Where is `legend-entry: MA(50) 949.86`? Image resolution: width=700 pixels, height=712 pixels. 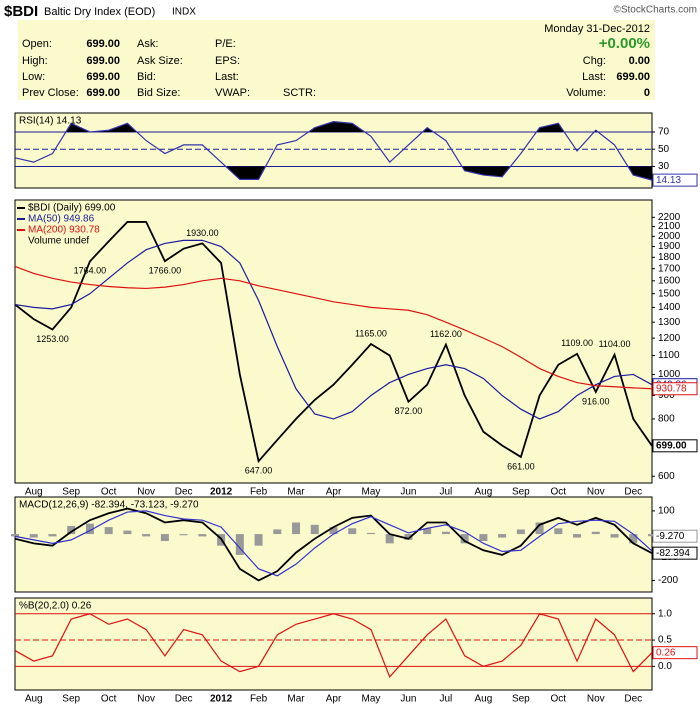 legend-entry: MA(50) 949.86 is located at coordinates (61, 219).